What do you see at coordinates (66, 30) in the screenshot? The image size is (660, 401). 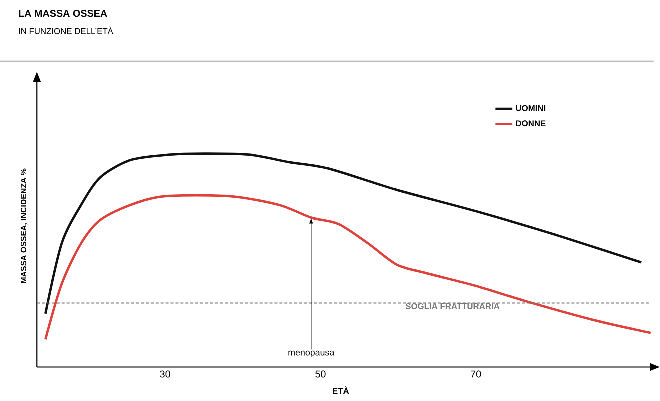 I see `chart-subtitle: IN FUNZIONE DELL’ETÀ` at bounding box center [66, 30].